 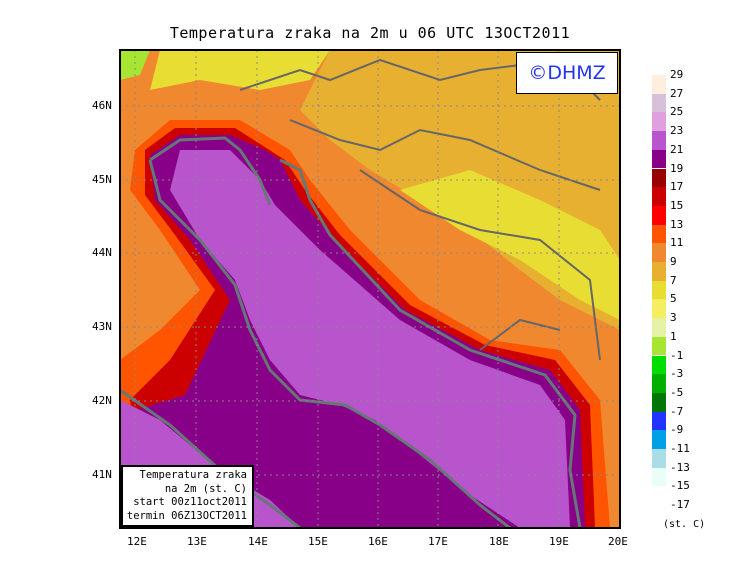 I want to click on x-tick: 18E, so click(x=499, y=541).